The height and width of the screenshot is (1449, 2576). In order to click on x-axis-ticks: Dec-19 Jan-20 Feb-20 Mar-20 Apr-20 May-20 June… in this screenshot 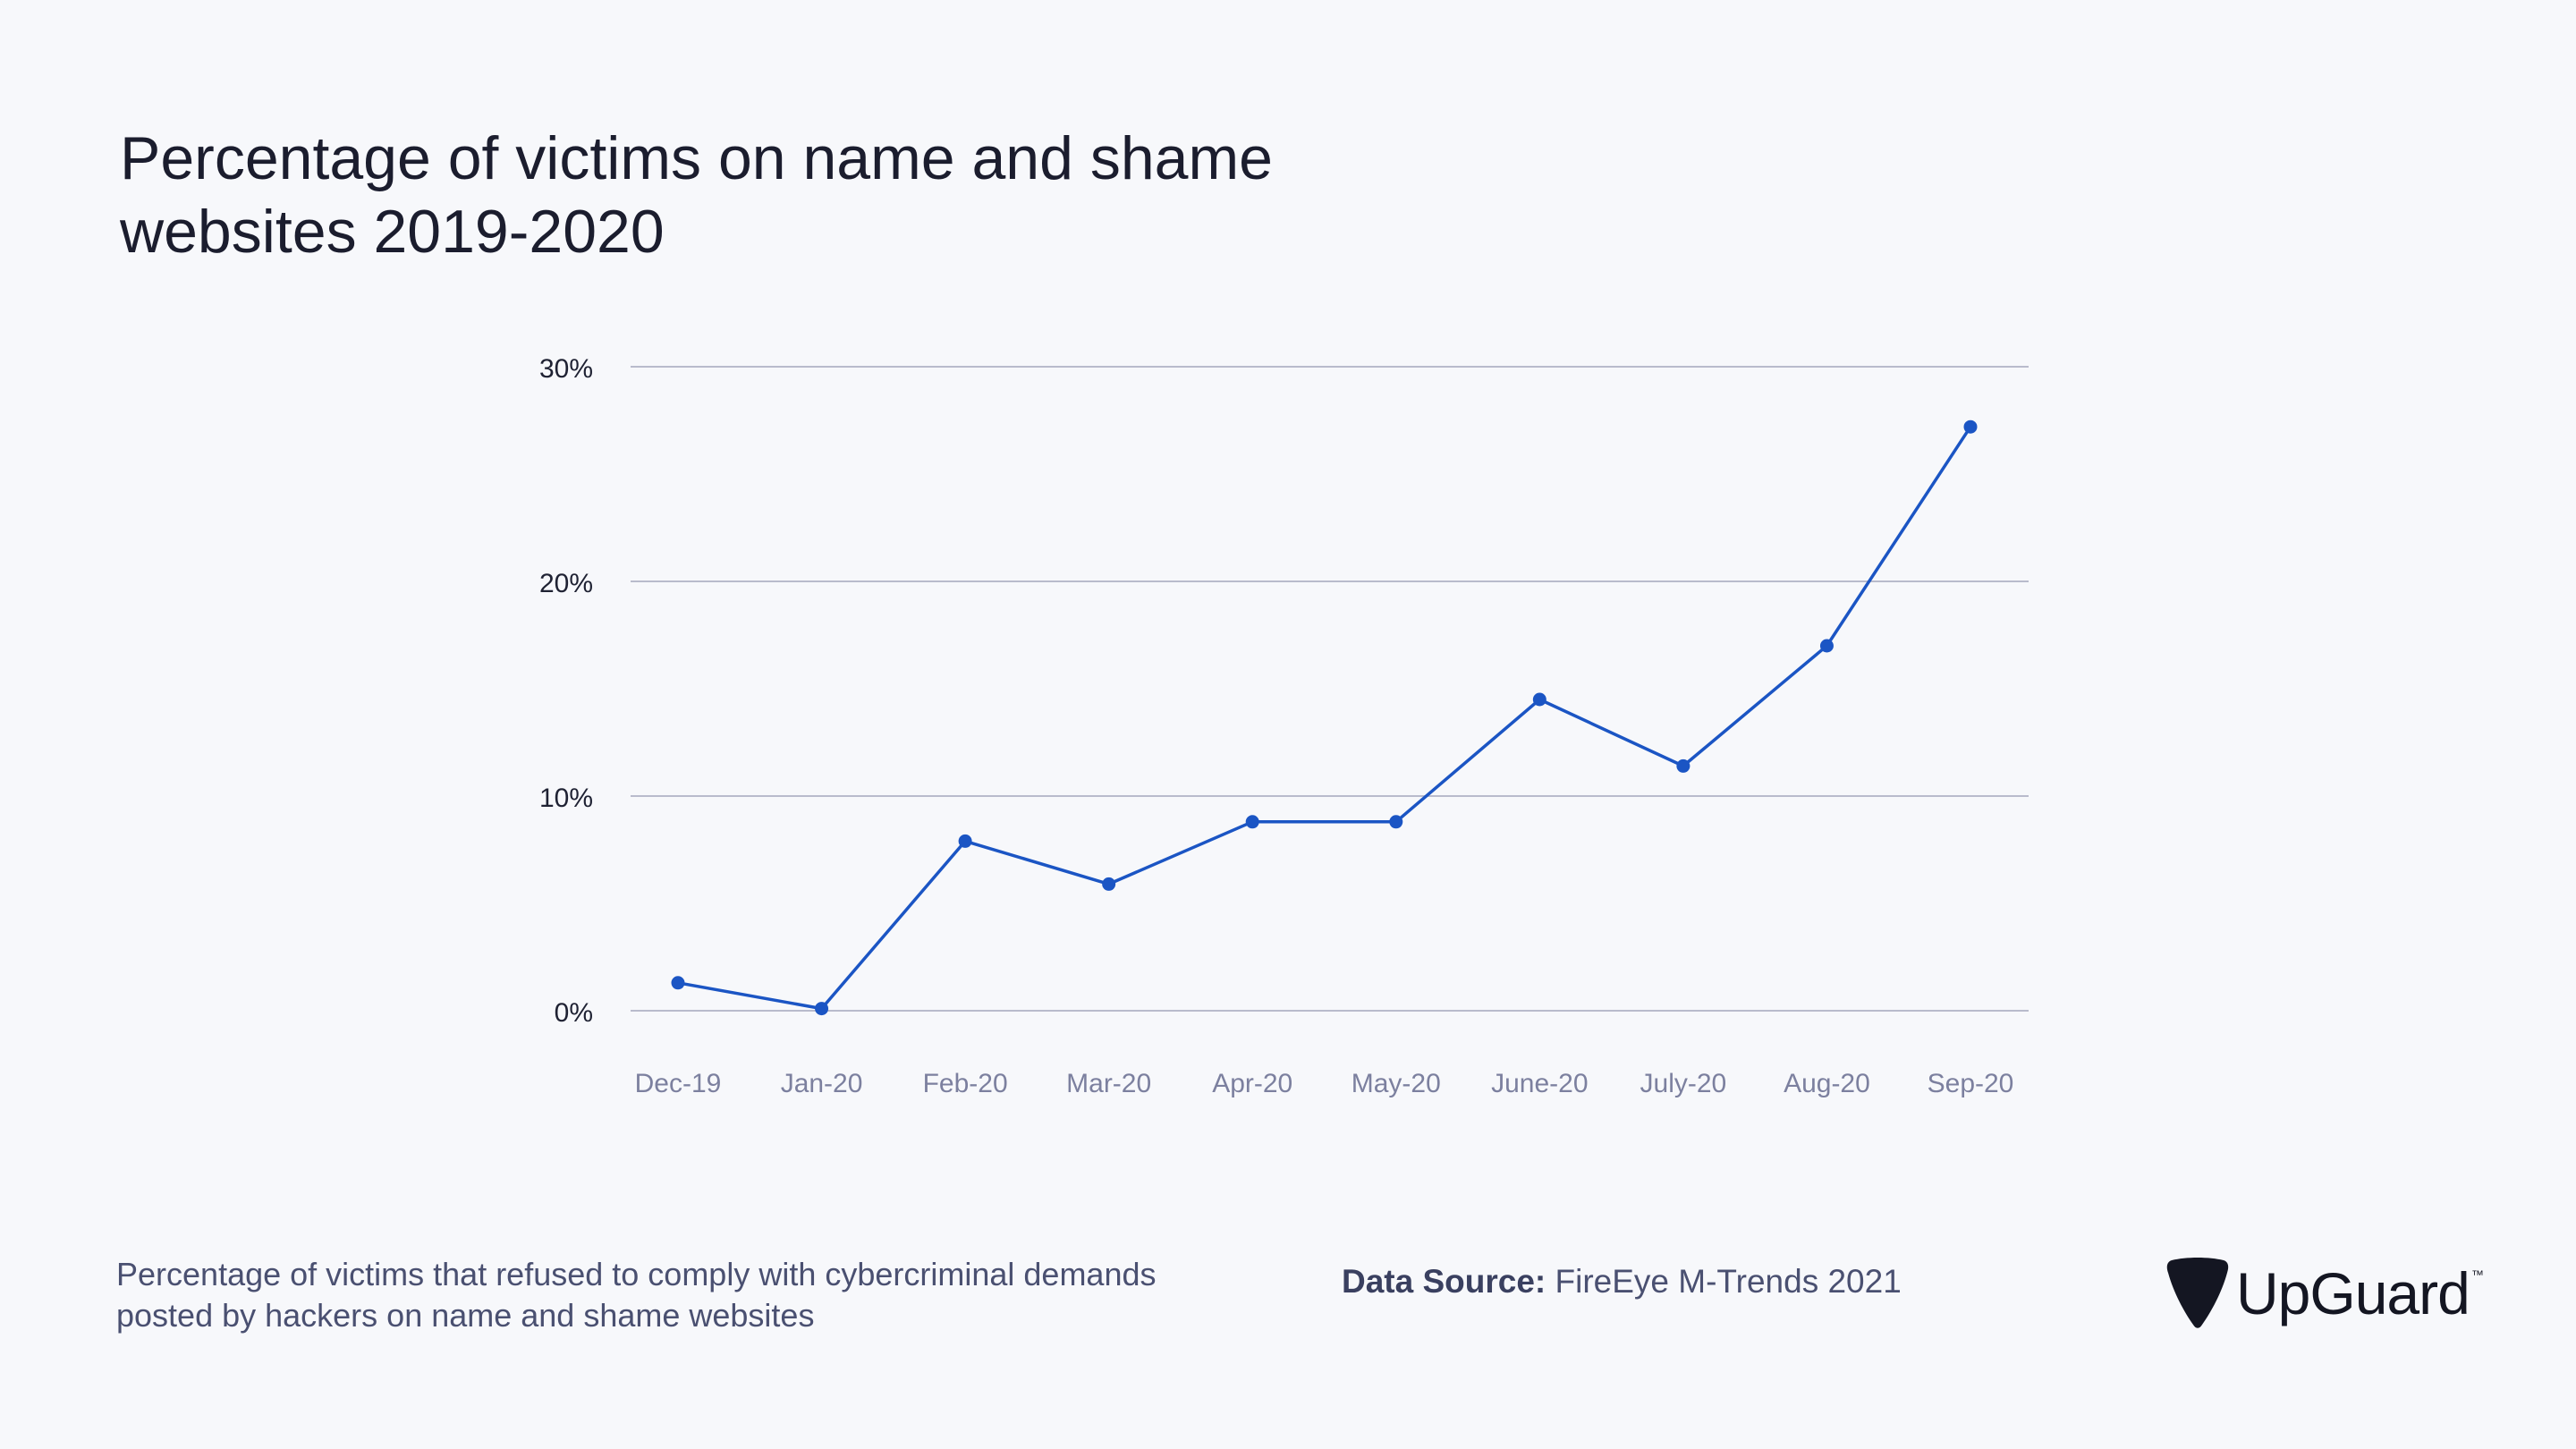, I will do `click(1324, 1083)`.